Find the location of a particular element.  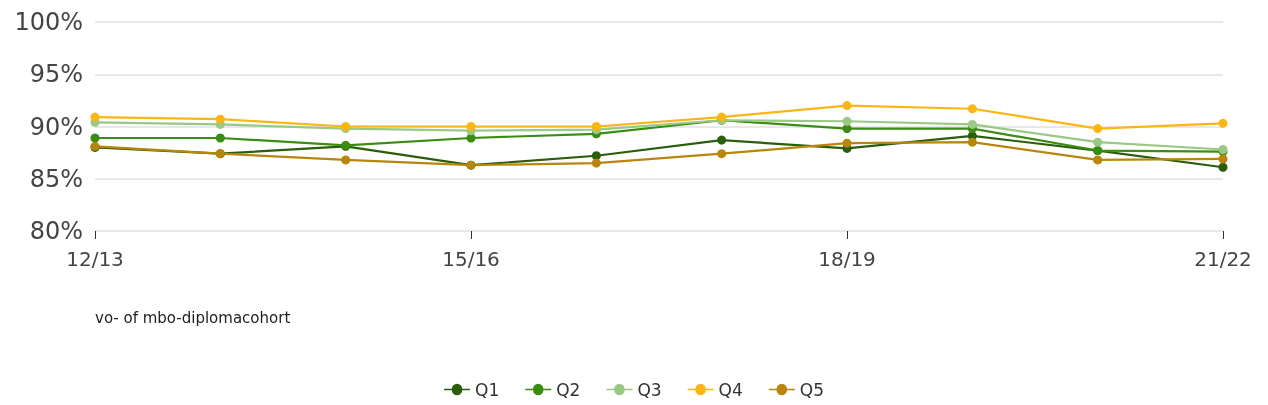

legend-label: Q4 is located at coordinates (730, 389).